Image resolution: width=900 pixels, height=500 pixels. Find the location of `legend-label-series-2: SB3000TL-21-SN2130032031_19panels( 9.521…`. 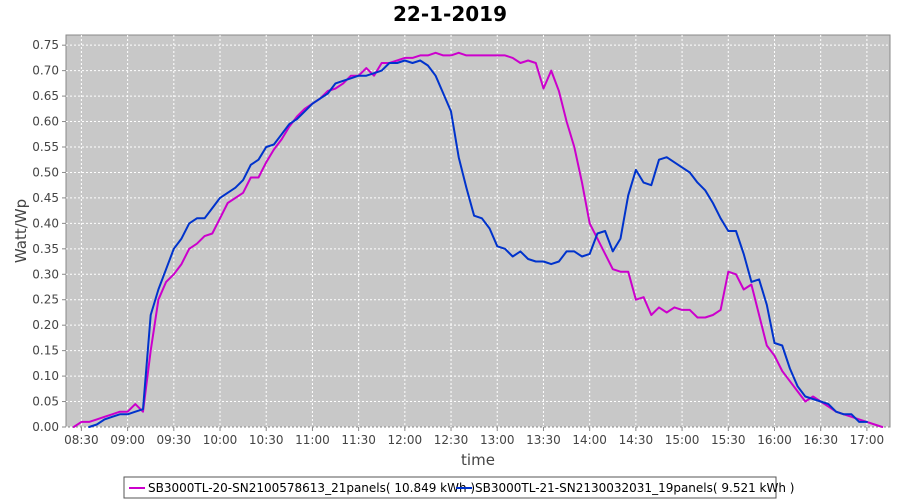

legend-label-series-2: SB3000TL-21-SN2130032031_19panels( 9.521… is located at coordinates (634, 488).